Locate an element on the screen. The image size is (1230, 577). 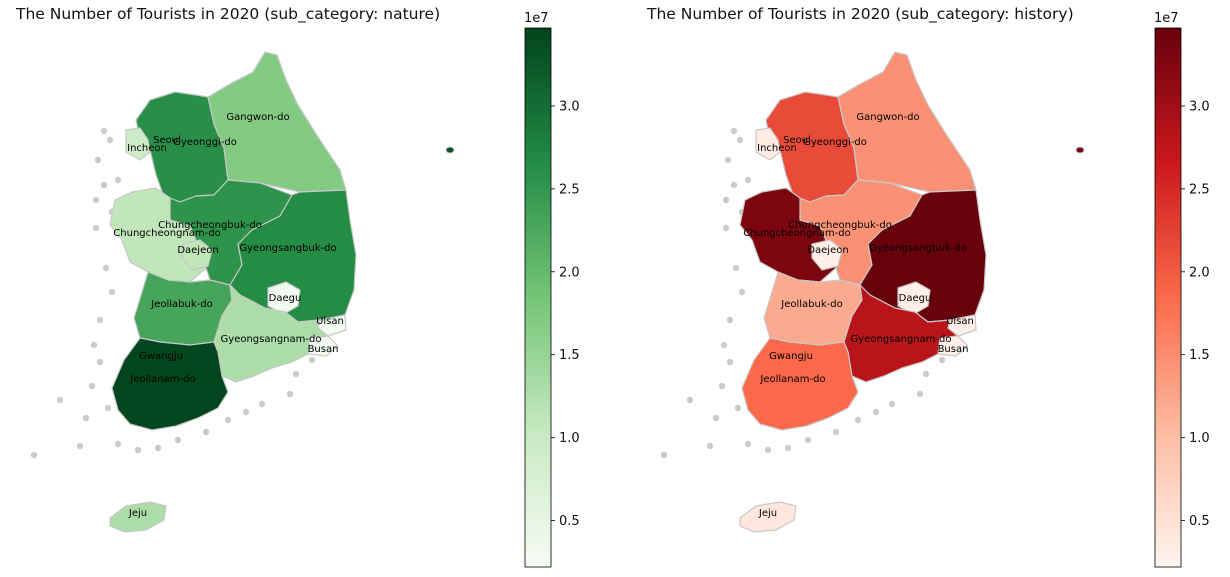
region-label: Gangwon-do is located at coordinates (887, 117).